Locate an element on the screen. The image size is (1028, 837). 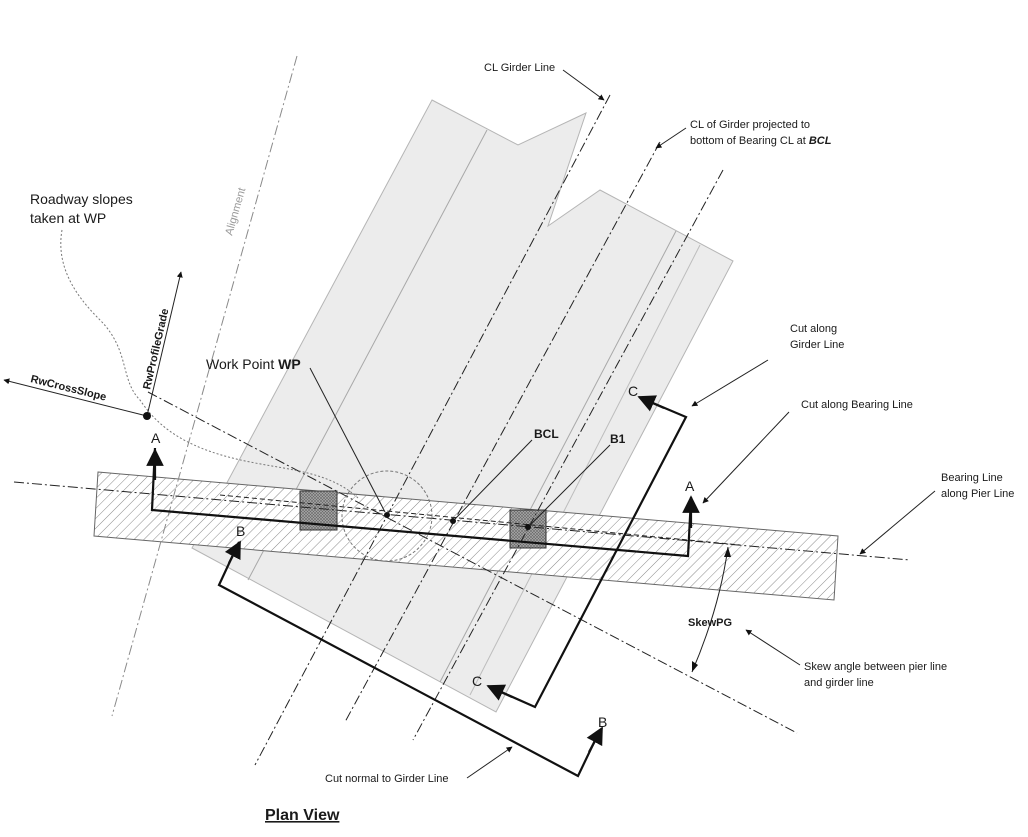
girder-web-line is located at coordinates (558, 456).